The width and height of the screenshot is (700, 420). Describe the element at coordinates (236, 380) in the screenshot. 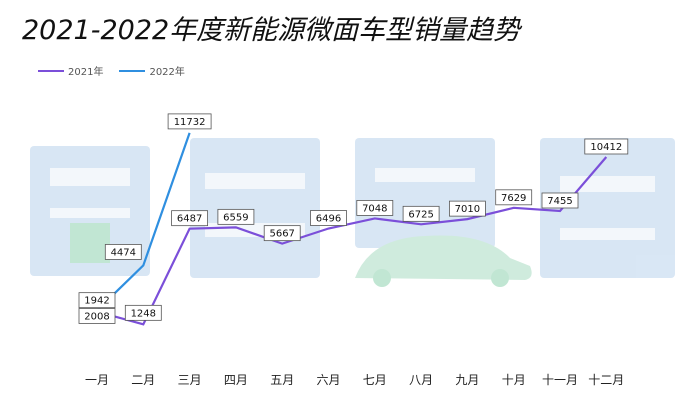

I see `x-tick-label: 四月` at that location.